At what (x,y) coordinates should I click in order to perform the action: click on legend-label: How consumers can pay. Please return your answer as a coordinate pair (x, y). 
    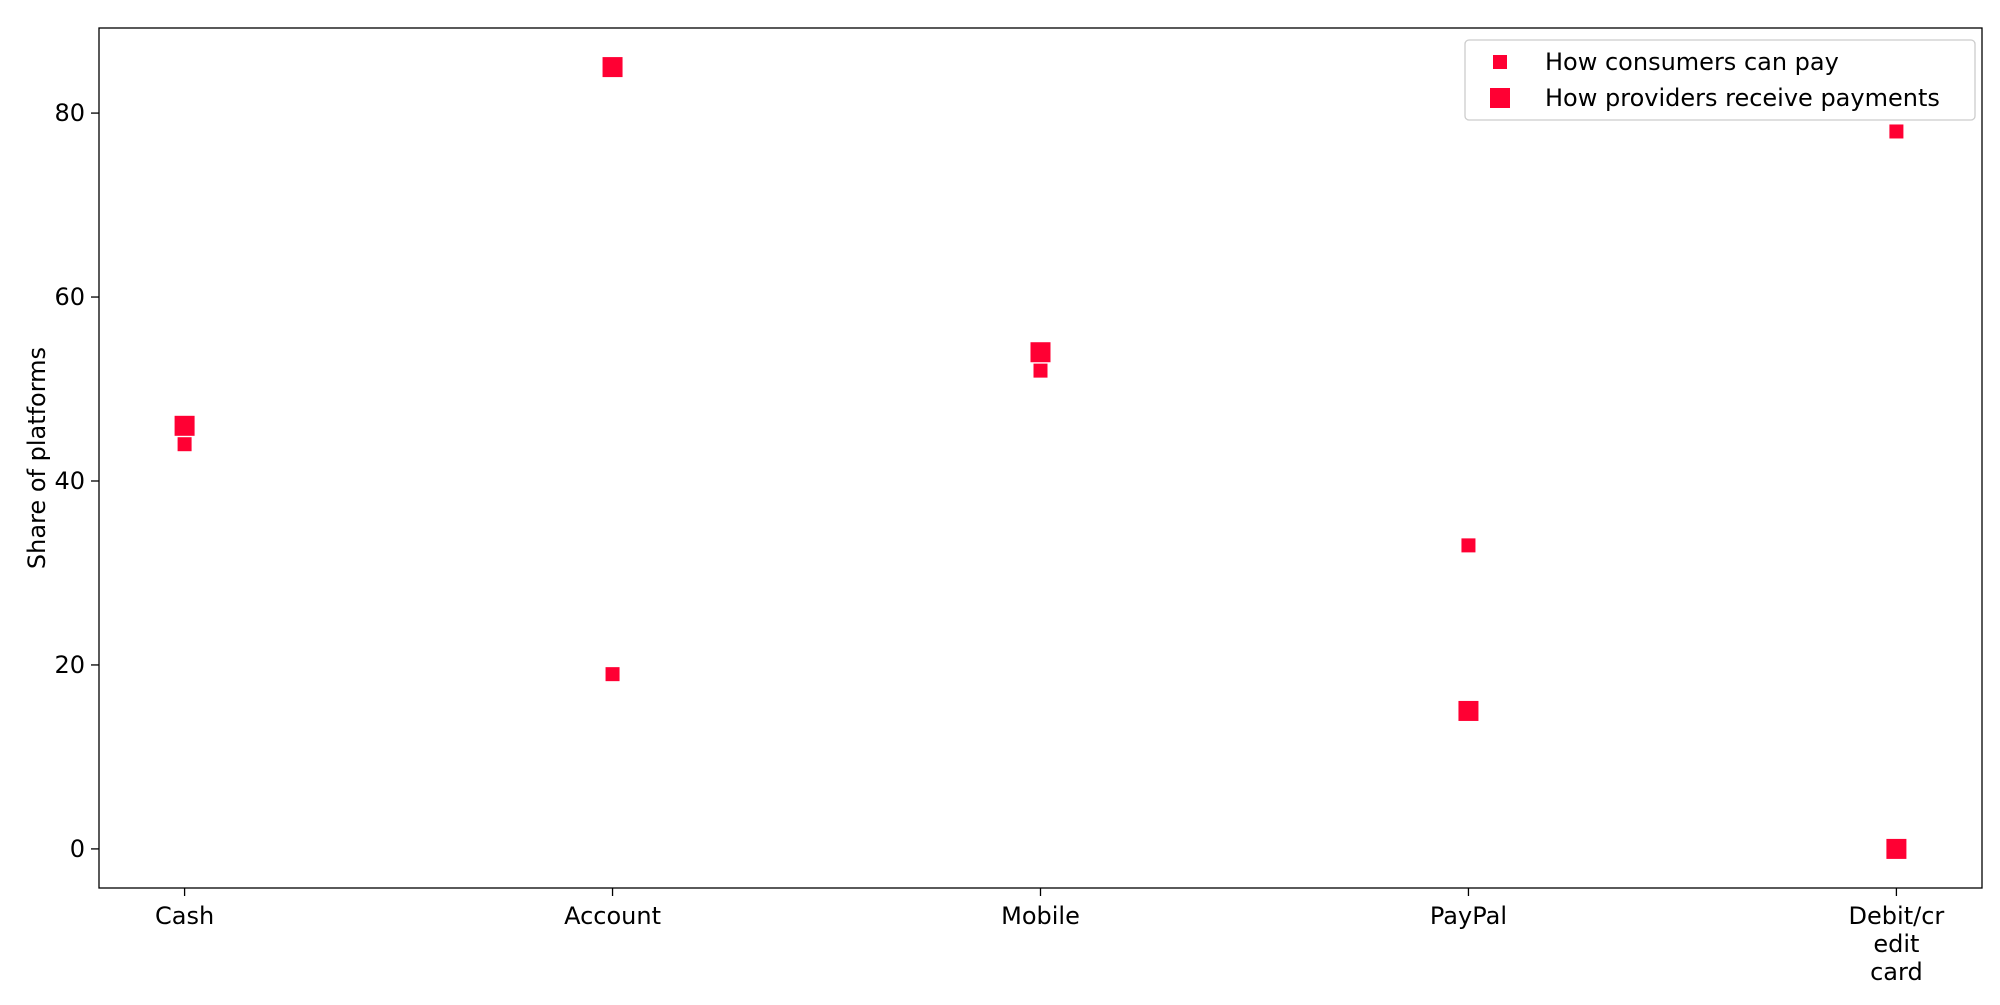
    Looking at the image, I should click on (1692, 62).